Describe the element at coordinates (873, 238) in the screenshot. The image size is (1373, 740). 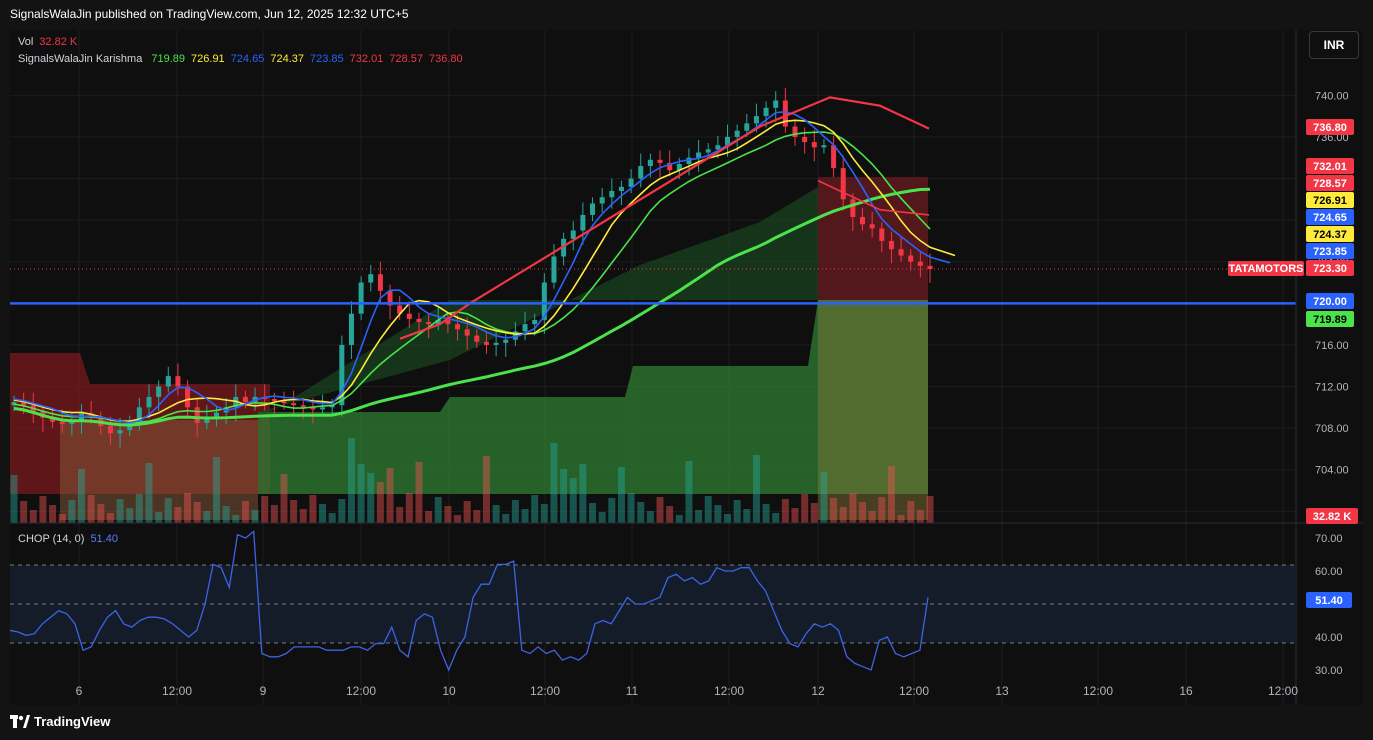
I see `resistance-zone` at that location.